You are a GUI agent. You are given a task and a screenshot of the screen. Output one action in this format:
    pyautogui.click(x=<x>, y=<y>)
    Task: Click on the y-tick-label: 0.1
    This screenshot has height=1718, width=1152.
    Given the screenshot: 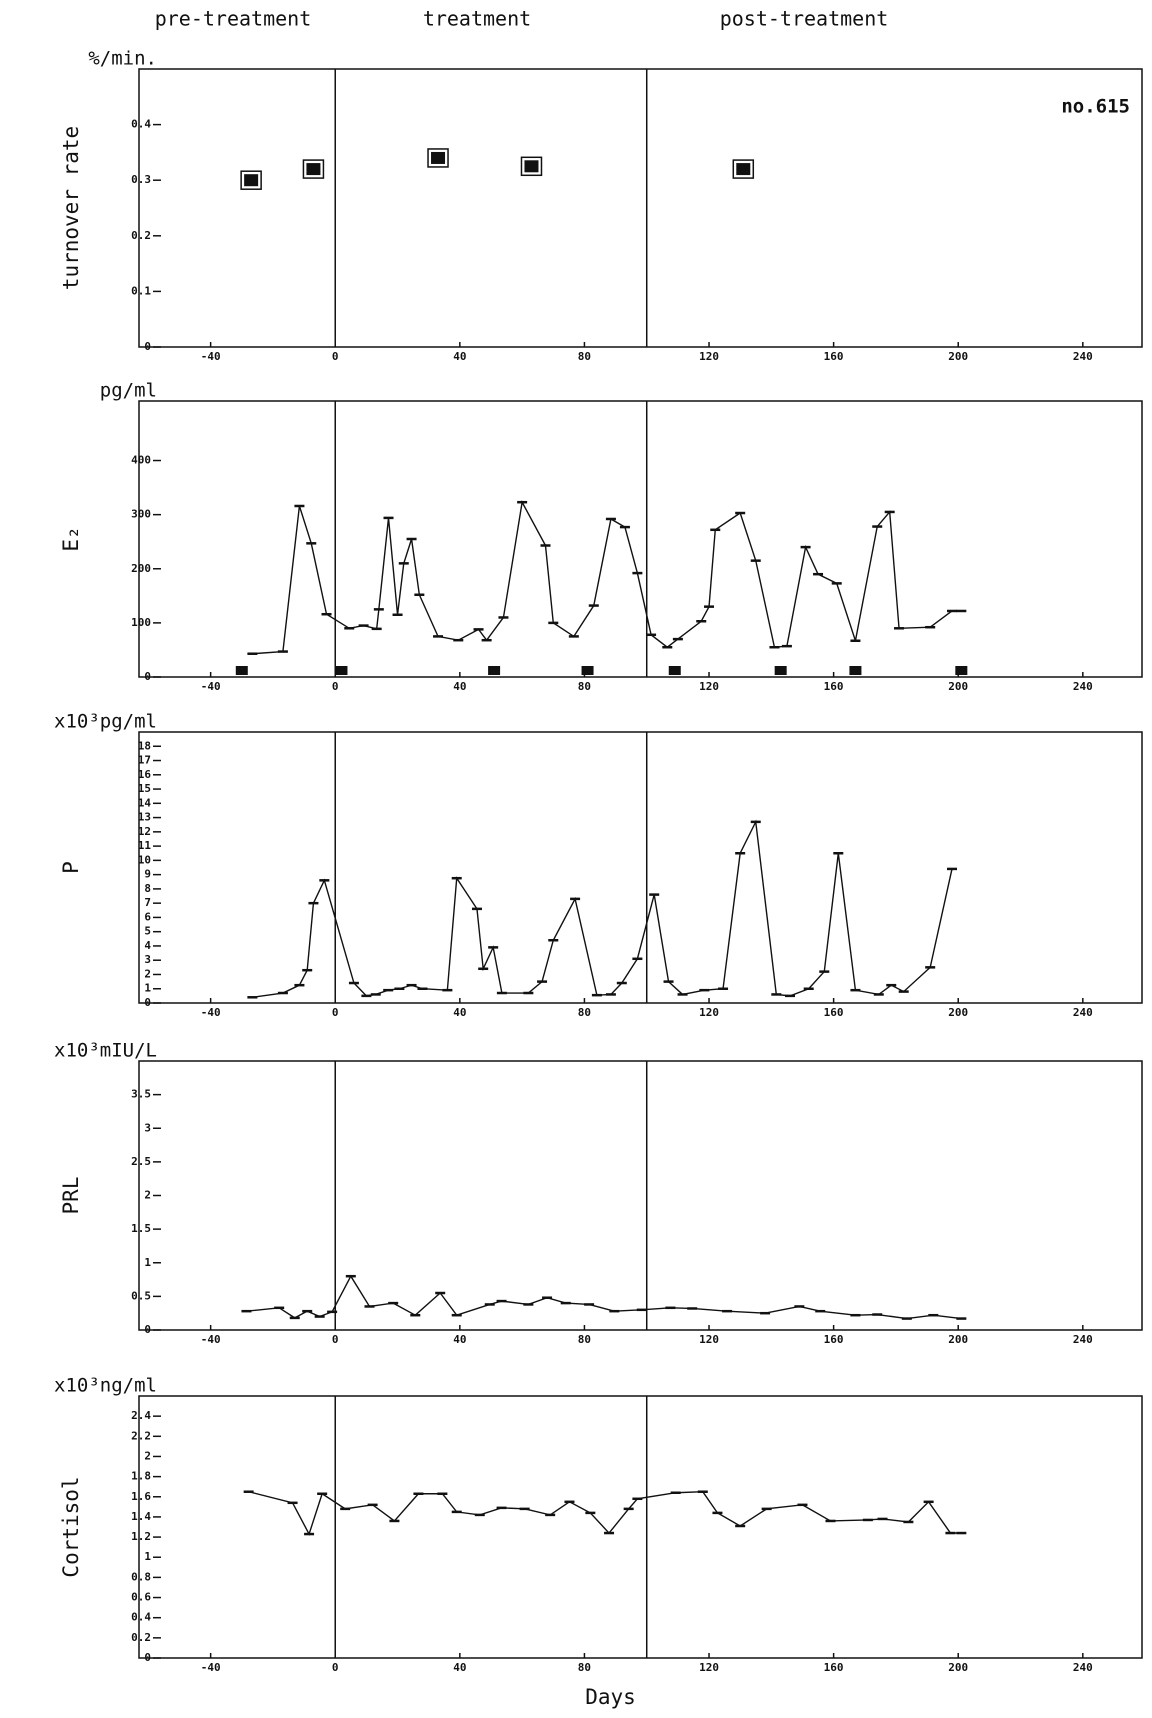 What is the action you would take?
    pyautogui.click(x=141, y=290)
    